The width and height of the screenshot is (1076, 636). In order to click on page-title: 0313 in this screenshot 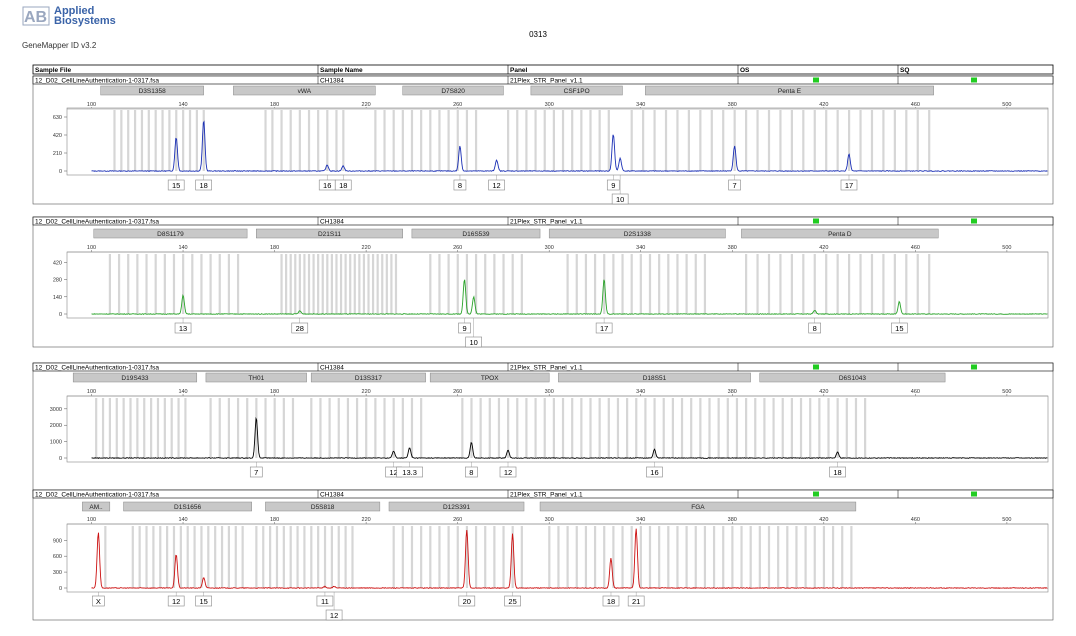, I will do `click(538, 34)`.